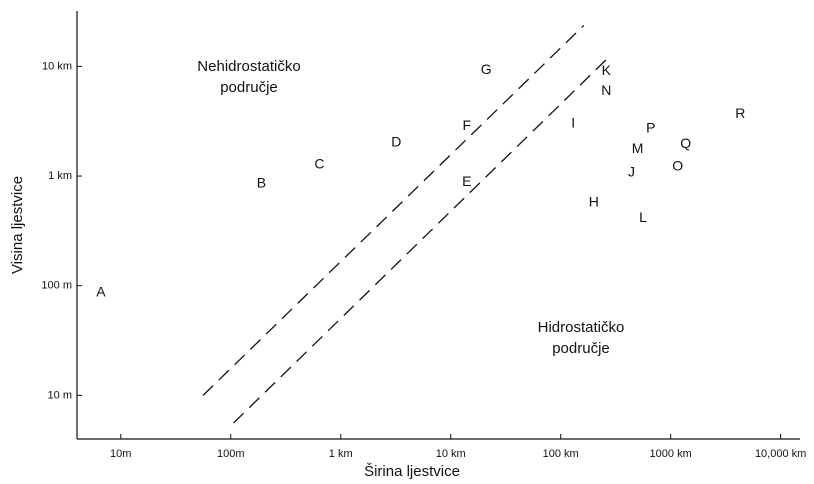  Describe the element at coordinates (677, 166) in the screenshot. I see `point-label: O` at that location.